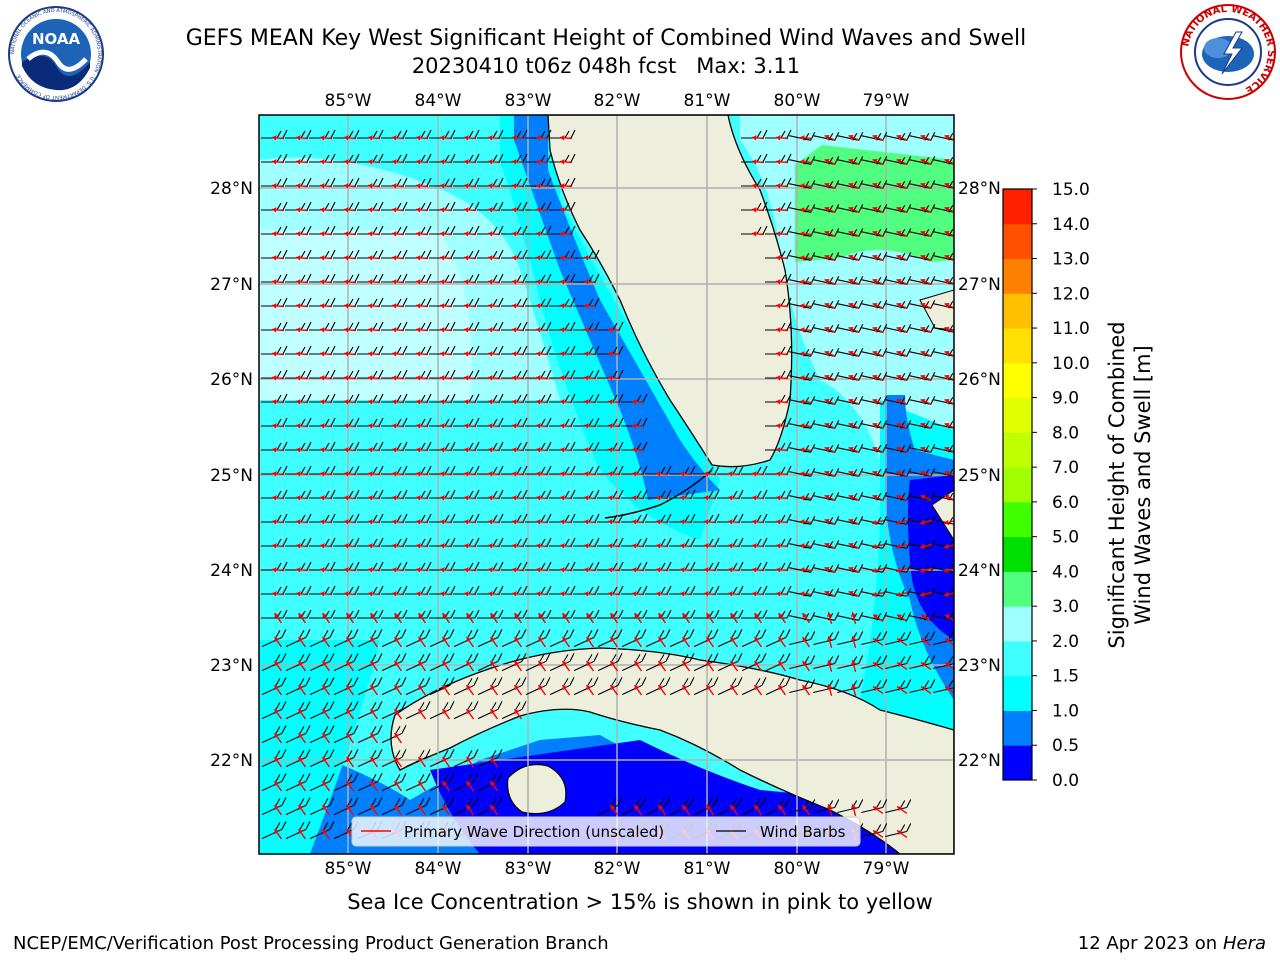 The height and width of the screenshot is (960, 1280). Describe the element at coordinates (979, 285) in the screenshot. I see `lat-label-right: 27°N` at that location.